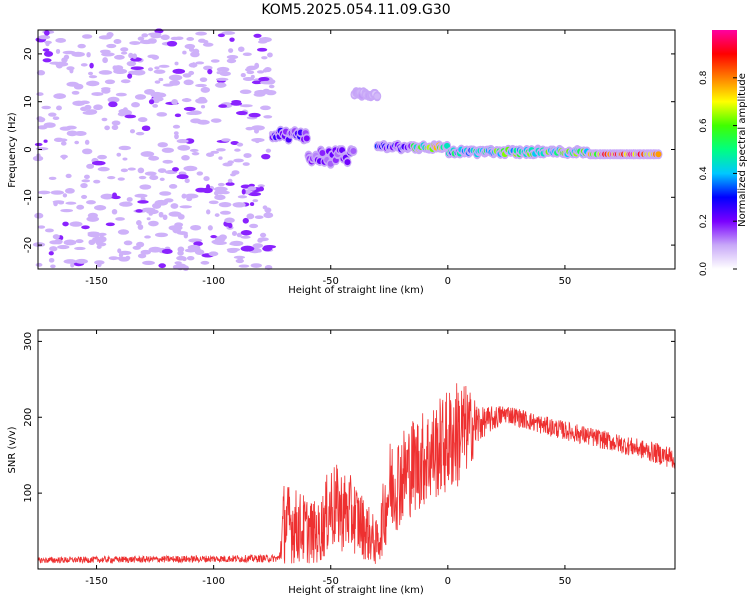 The width and height of the screenshot is (750, 600). I want to click on colorbar-tick-label: 0.0, so click(704, 269).